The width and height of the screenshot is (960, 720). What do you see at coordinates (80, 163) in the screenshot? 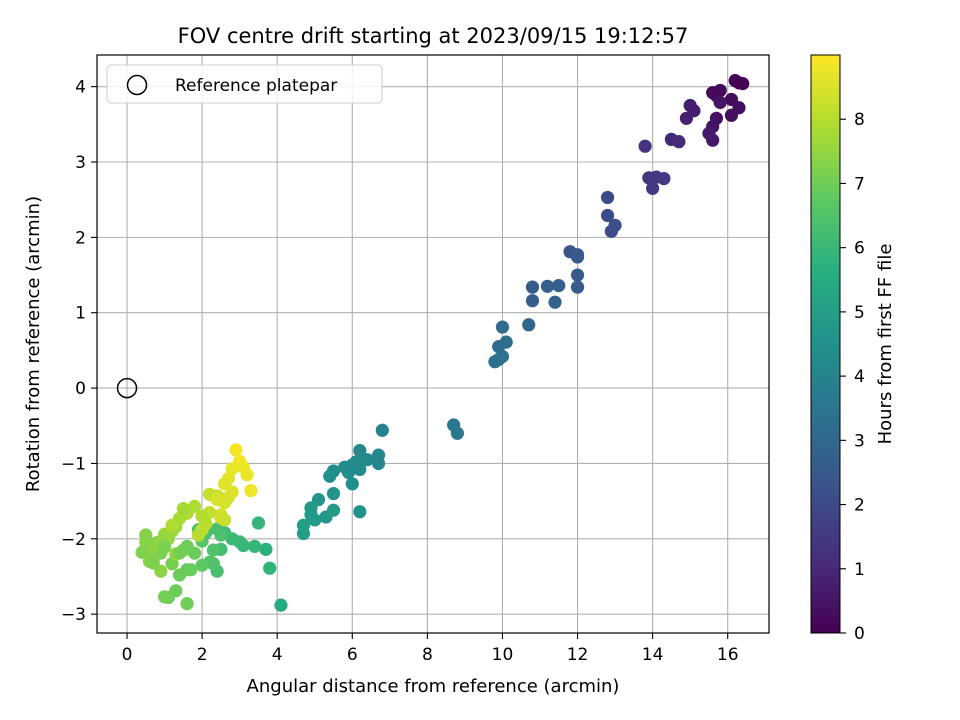
I see `y-tick-label: 3` at bounding box center [80, 163].